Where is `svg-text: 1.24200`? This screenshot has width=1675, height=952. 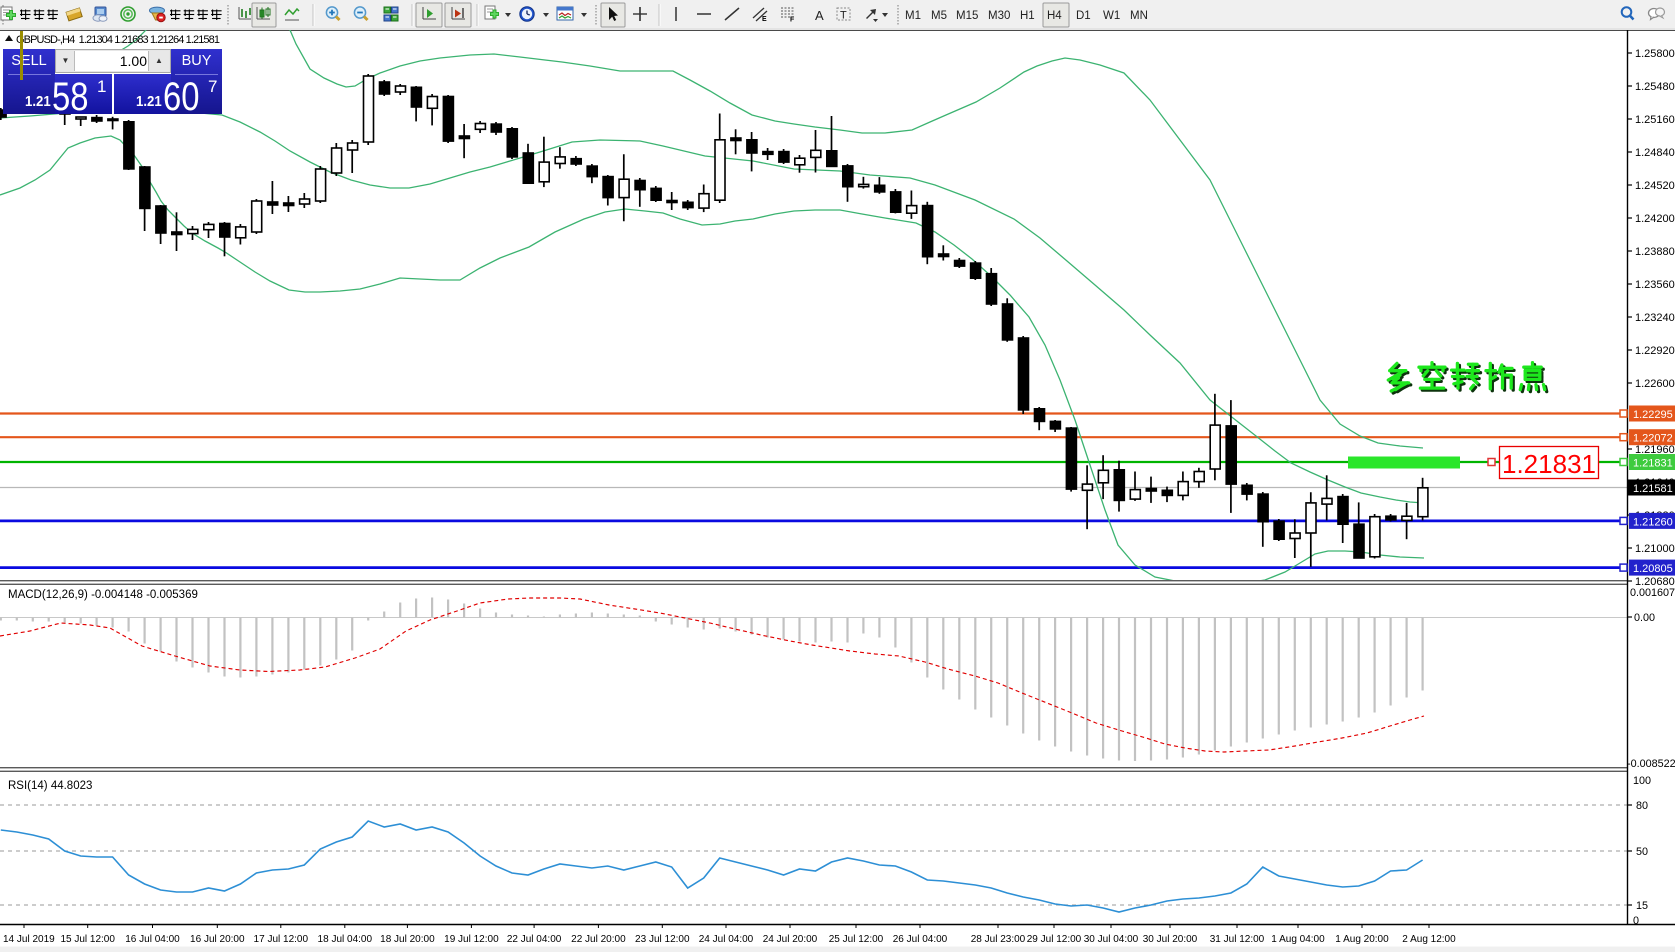 svg-text: 1.24200 is located at coordinates (1655, 219).